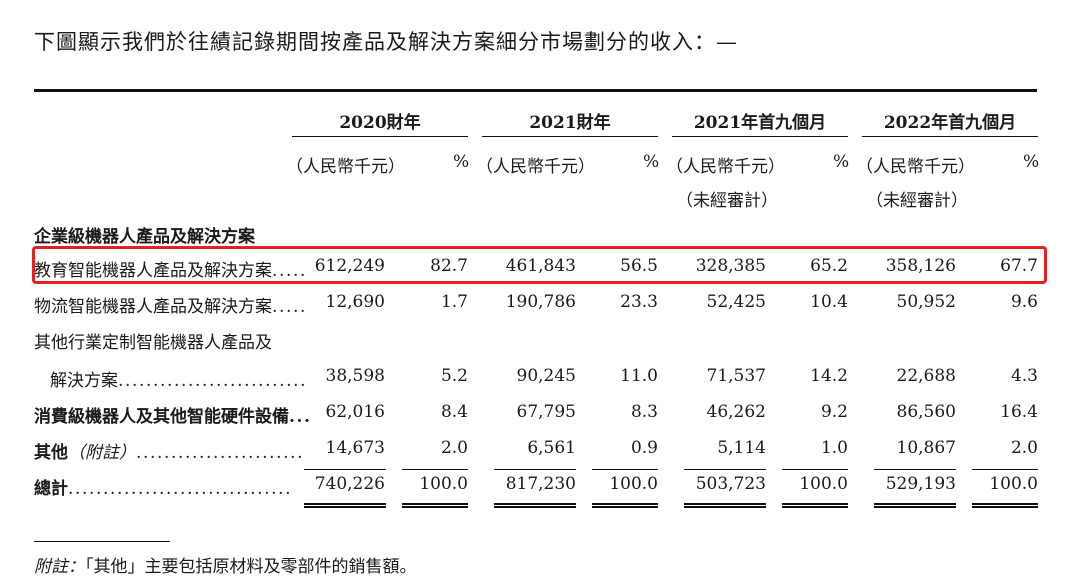 This screenshot has height=585, width=1082. Describe the element at coordinates (920, 484) in the screenshot. I see `value-cell: 529,193` at that location.